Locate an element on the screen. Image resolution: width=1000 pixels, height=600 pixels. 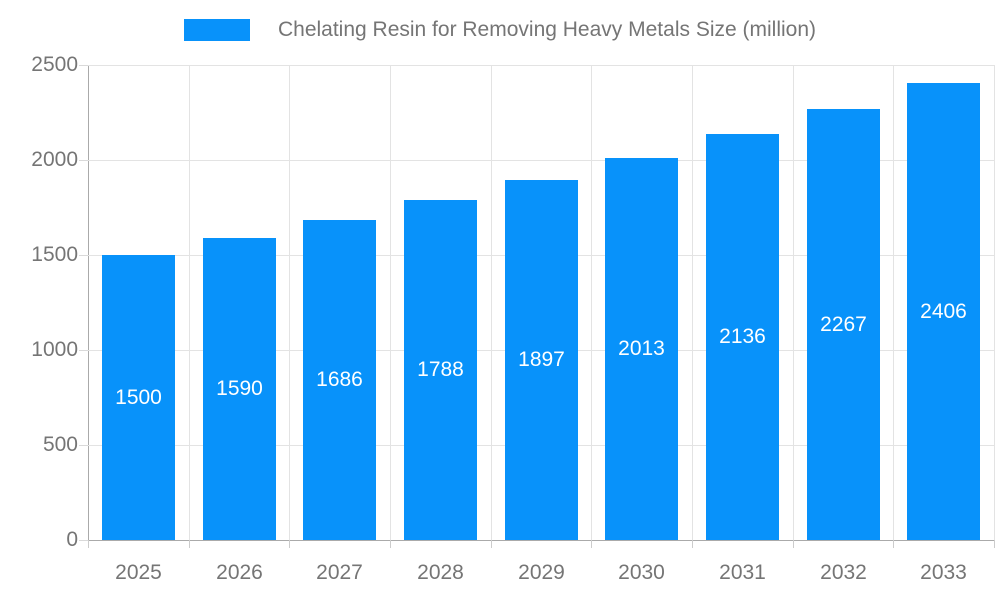
bar-value-label: 2136 is located at coordinates (742, 336).